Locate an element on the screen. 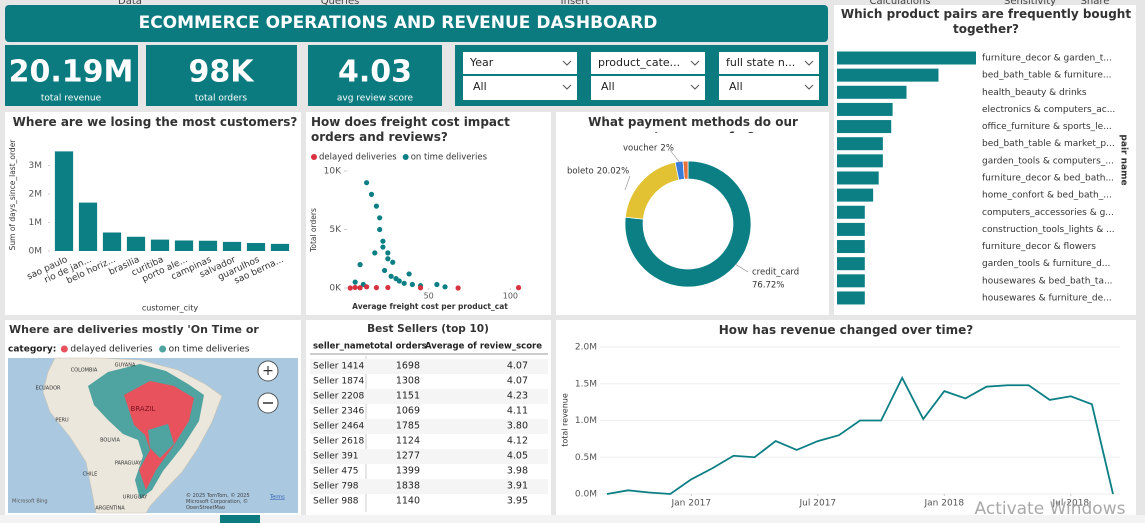  x-tick-label: Jul 2018 is located at coordinates (1071, 504).